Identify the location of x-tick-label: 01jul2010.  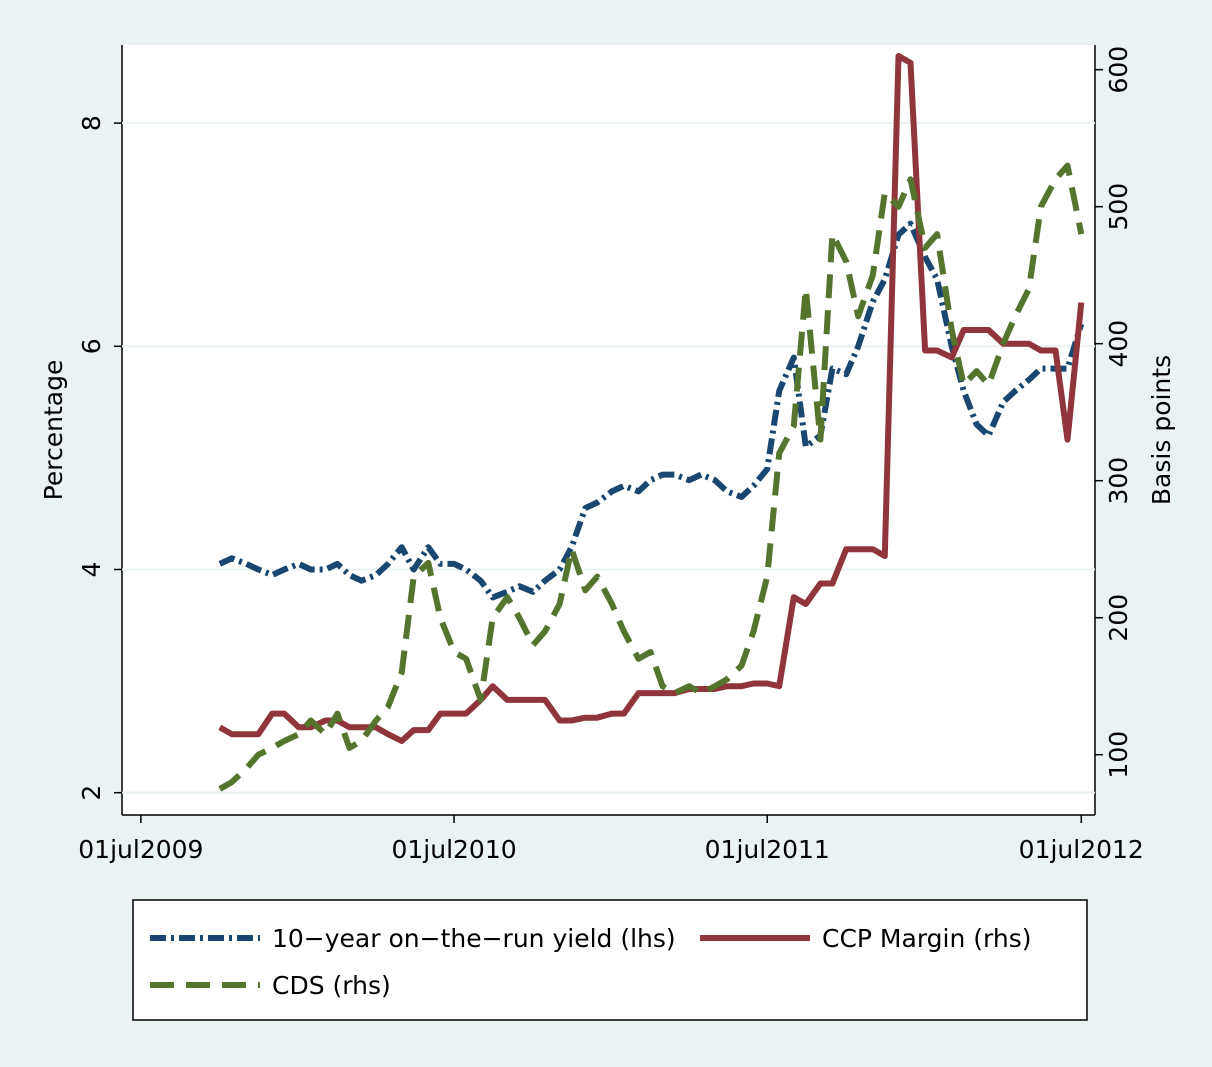
(453, 849).